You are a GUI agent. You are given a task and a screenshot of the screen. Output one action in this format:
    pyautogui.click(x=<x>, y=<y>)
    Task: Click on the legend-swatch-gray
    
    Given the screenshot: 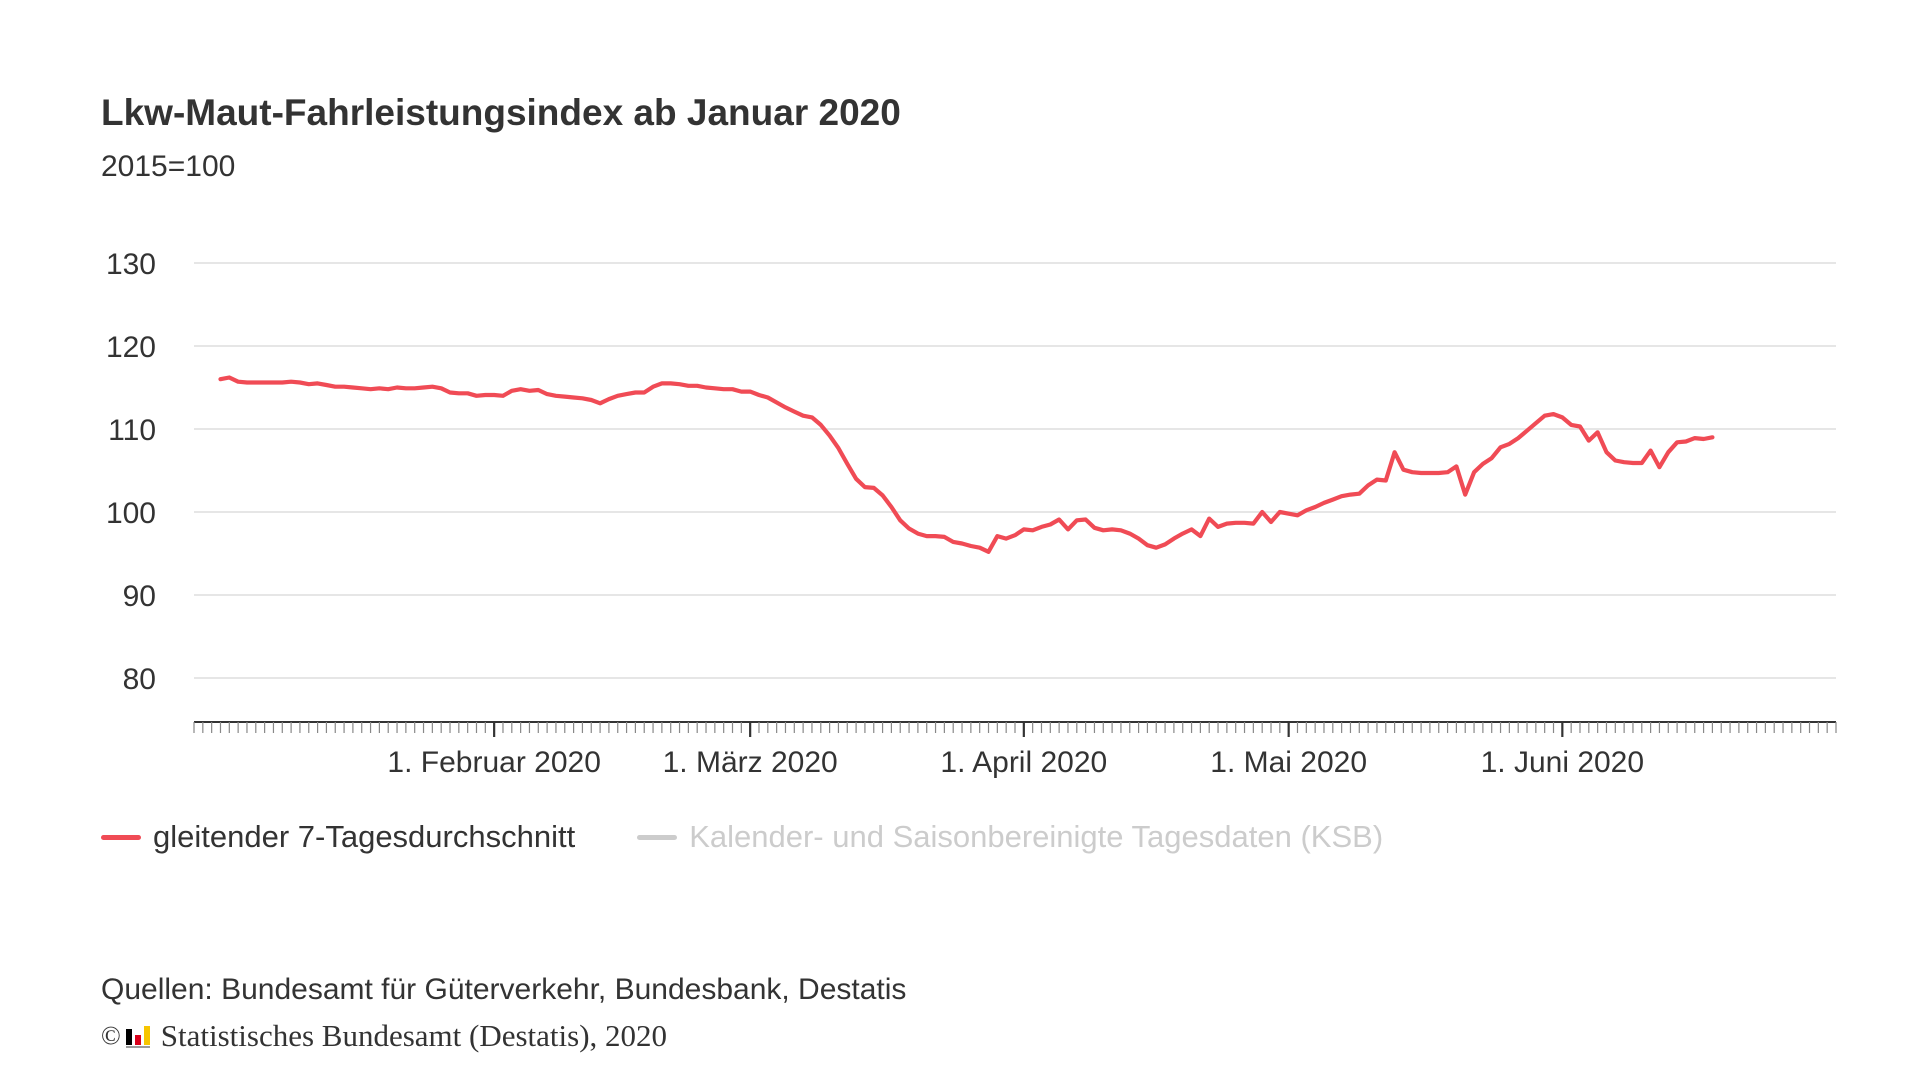 What is the action you would take?
    pyautogui.click(x=657, y=837)
    